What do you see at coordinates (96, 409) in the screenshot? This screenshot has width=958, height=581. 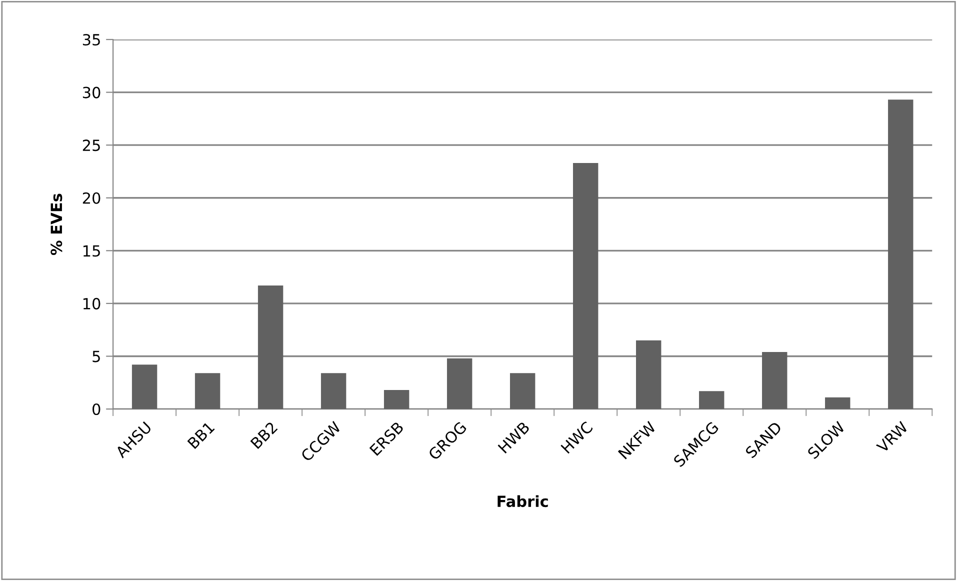 I see `y-tick-label: 0` at bounding box center [96, 409].